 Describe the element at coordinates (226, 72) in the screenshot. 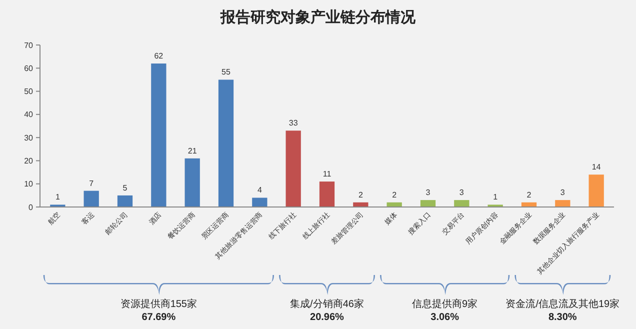

I see `data-label: 55` at that location.